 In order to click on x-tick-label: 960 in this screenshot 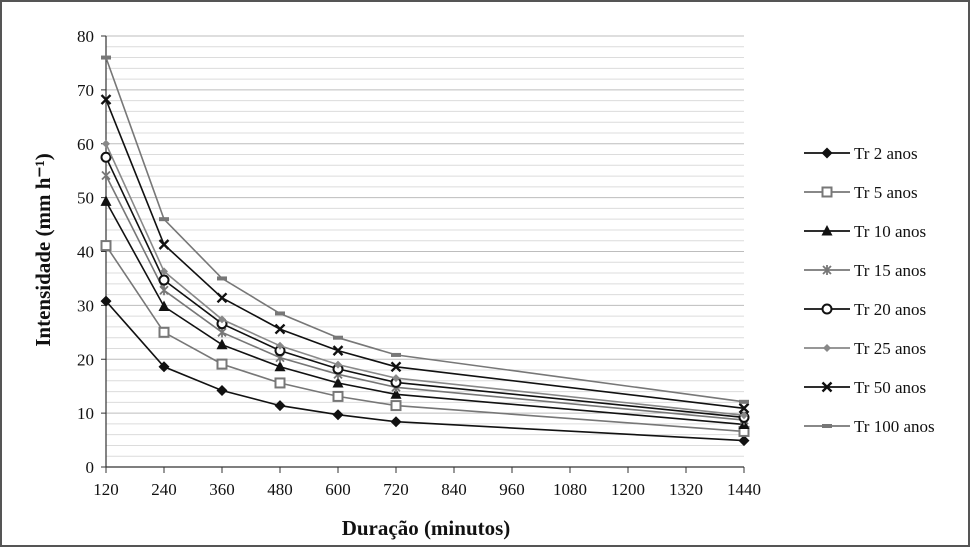, I will do `click(512, 489)`.